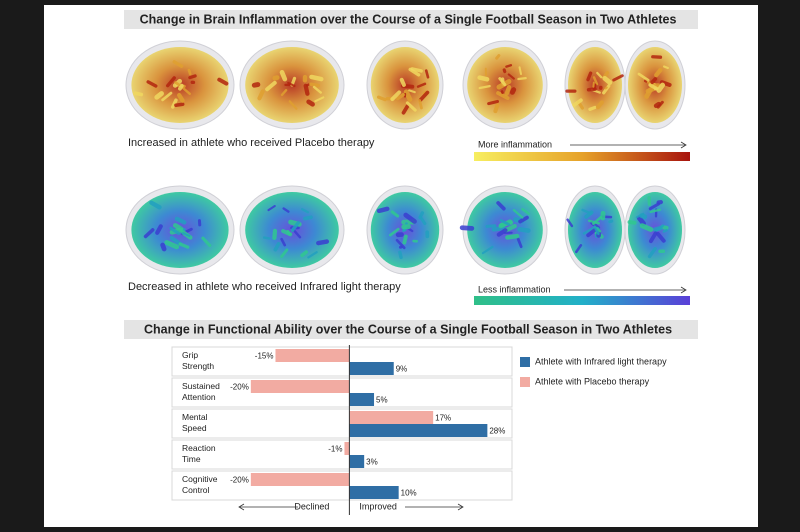 This screenshot has width=800, height=532. What do you see at coordinates (311, 506) in the screenshot?
I see `axis-label: Declined` at bounding box center [311, 506].